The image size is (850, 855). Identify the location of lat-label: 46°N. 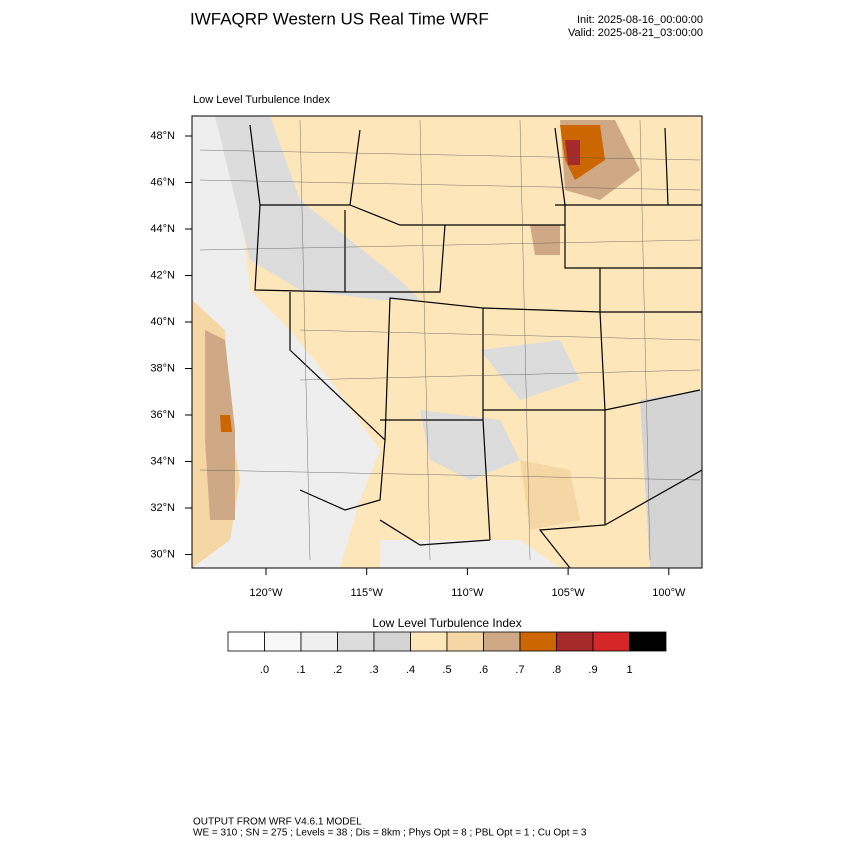
(162, 182).